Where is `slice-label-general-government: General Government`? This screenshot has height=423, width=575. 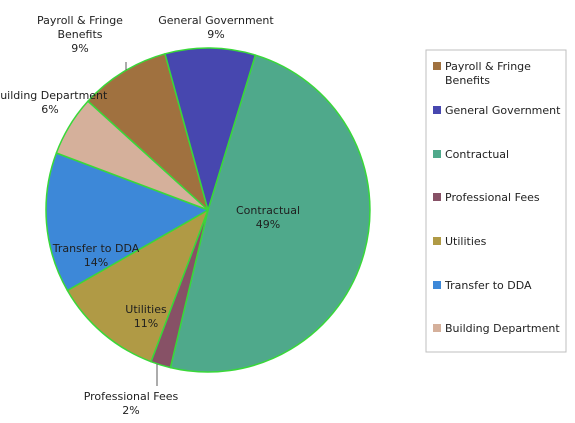 slice-label-general-government: General Government is located at coordinates (216, 20).